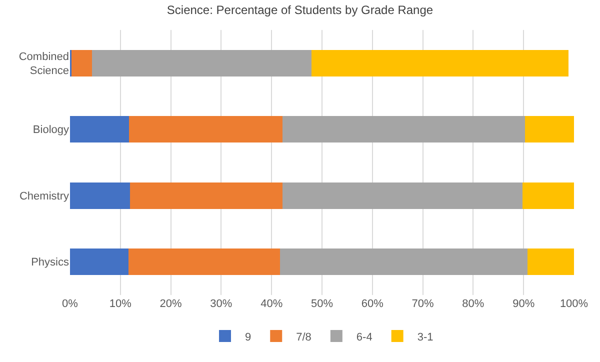  I want to click on x-tick-label: 60%, so click(372, 304).